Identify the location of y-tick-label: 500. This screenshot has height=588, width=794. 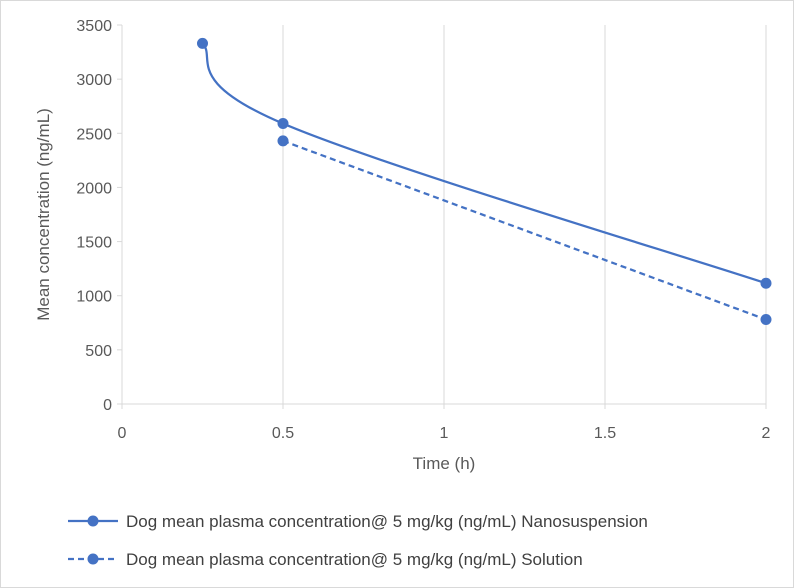
(98, 351).